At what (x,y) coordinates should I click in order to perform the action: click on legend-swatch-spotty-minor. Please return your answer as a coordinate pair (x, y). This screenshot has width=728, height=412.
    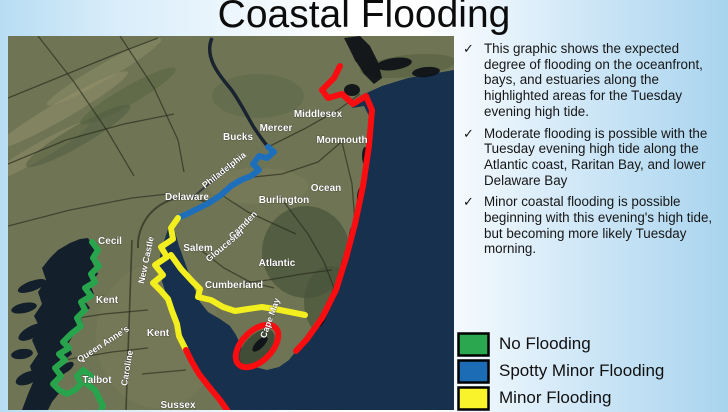
    Looking at the image, I should click on (473, 371).